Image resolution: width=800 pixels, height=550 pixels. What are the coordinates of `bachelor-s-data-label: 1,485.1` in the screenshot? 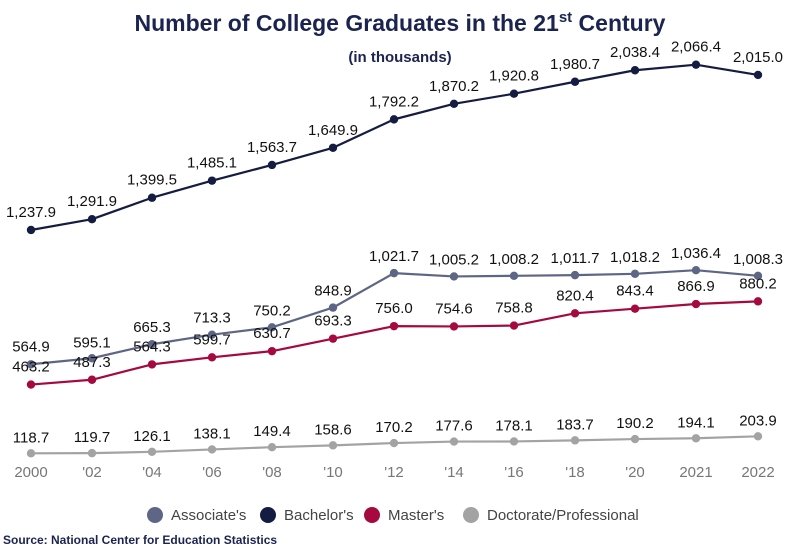 It's located at (212, 163).